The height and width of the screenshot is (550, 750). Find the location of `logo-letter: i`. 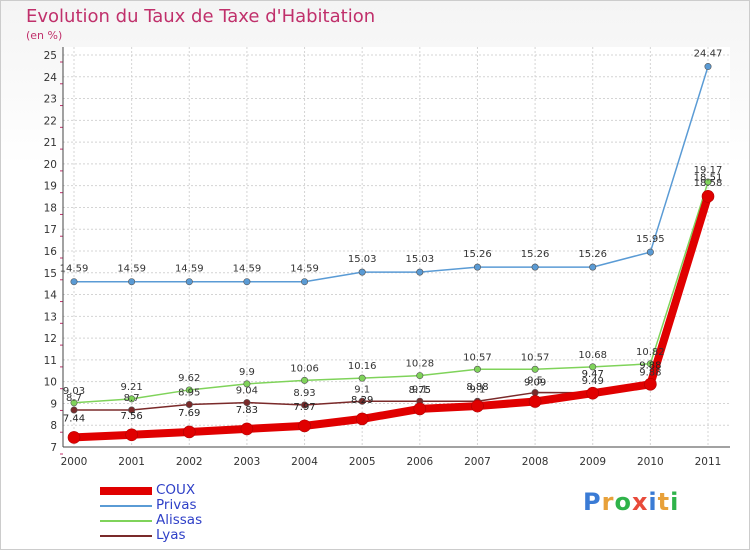

logo-letter: i is located at coordinates (653, 502).